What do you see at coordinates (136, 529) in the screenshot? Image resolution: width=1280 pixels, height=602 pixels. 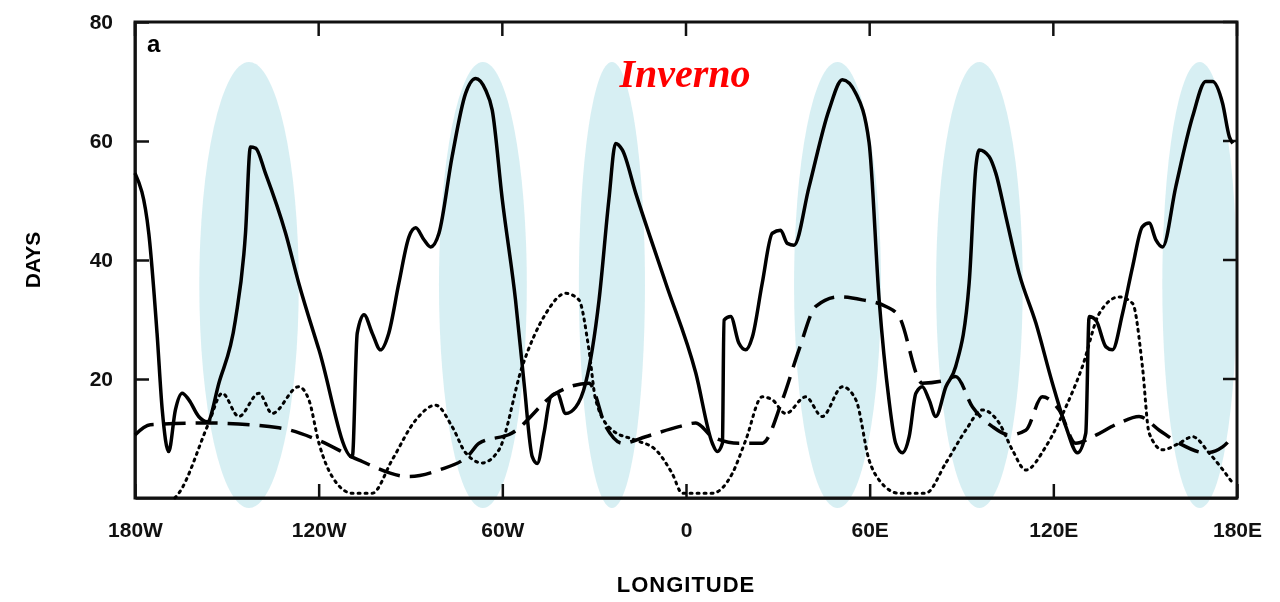 I see `x-tick-label: 180W` at bounding box center [136, 529].